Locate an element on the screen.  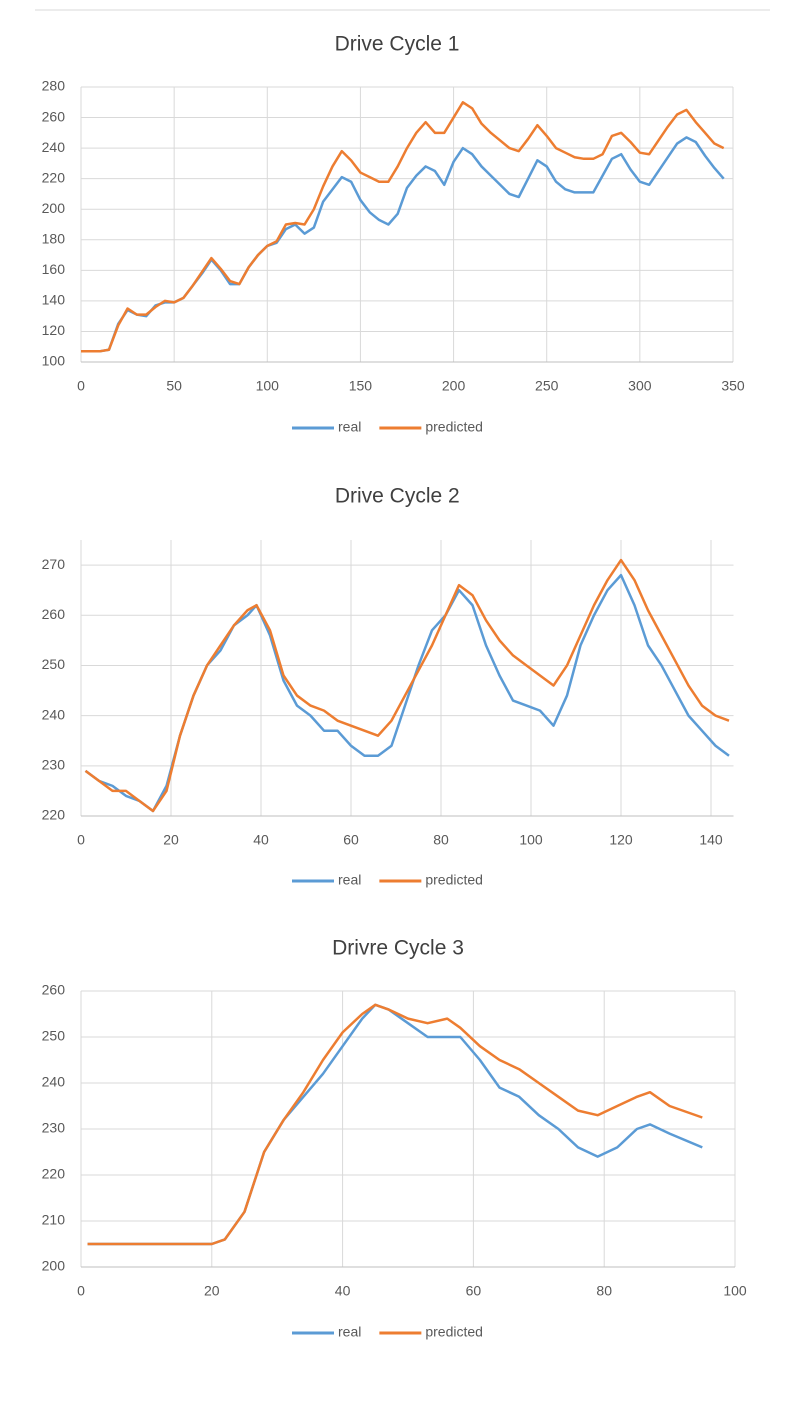
y-tick-label: 120 is located at coordinates (54, 330).